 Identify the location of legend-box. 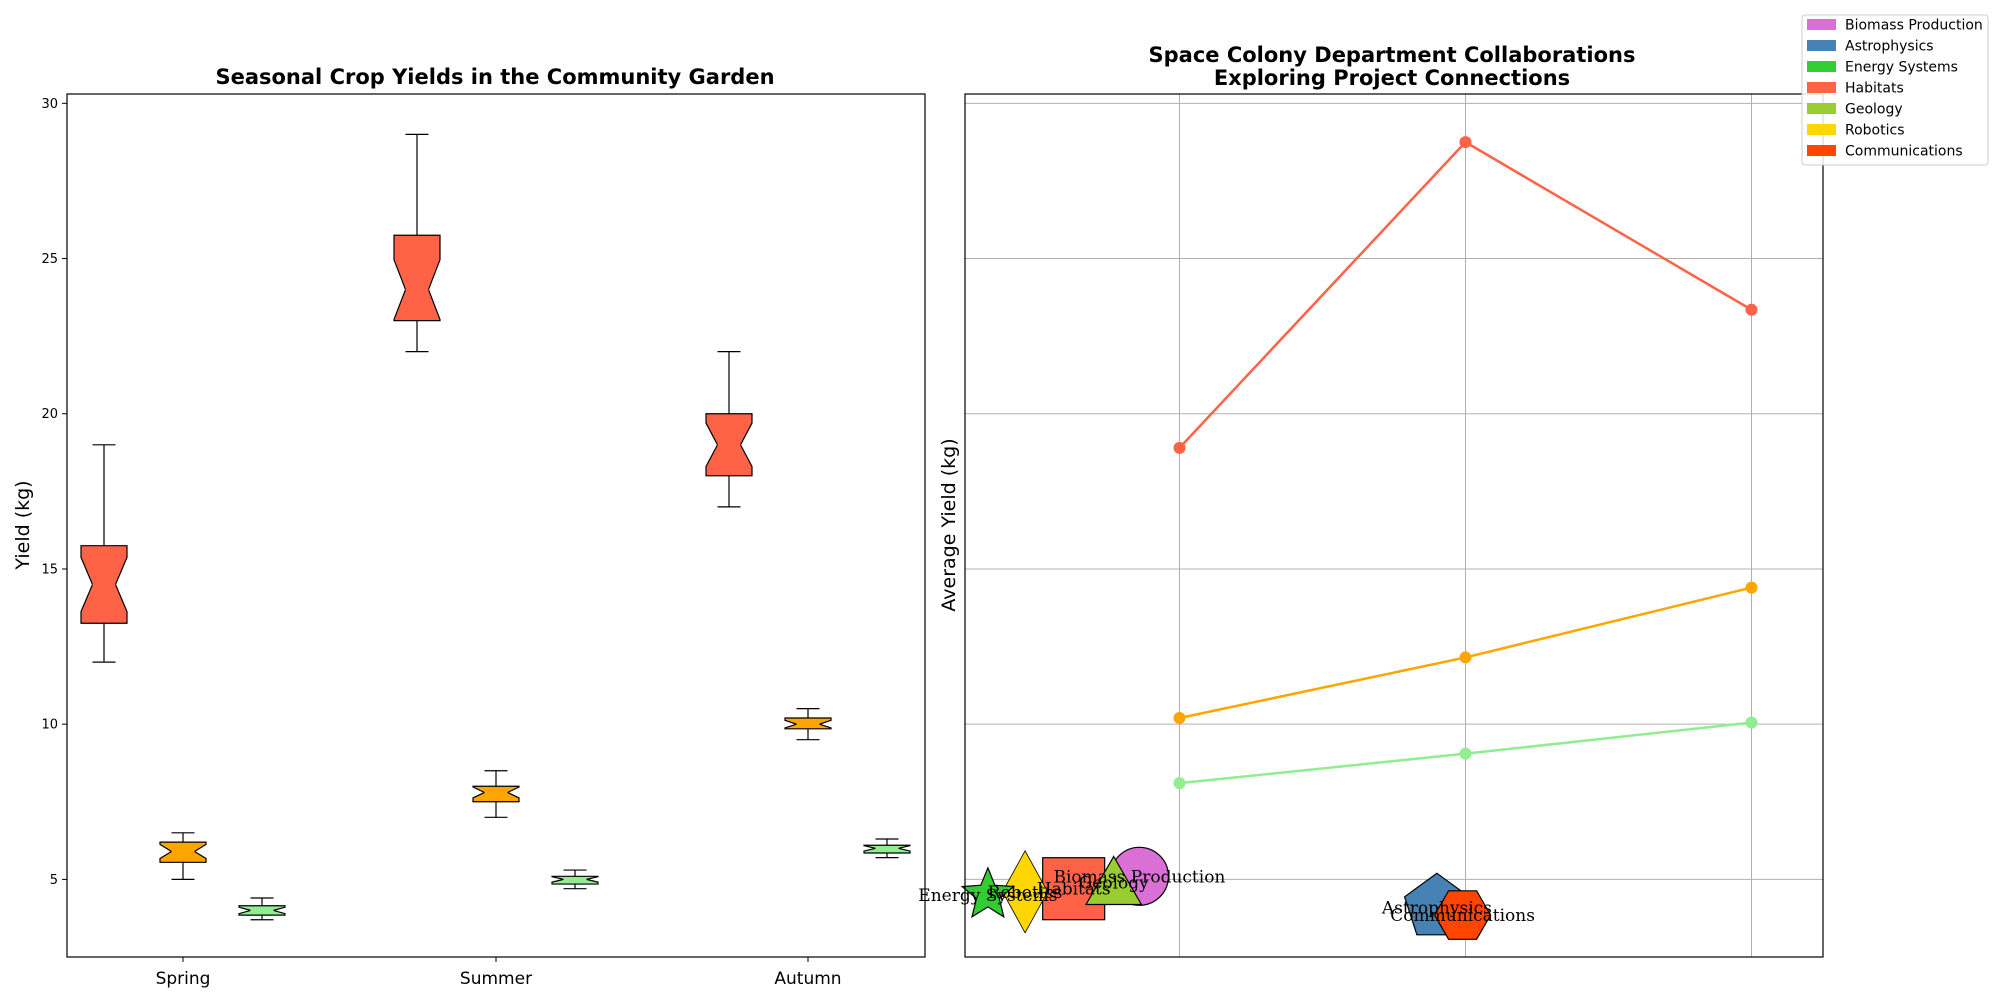
(1895, 90).